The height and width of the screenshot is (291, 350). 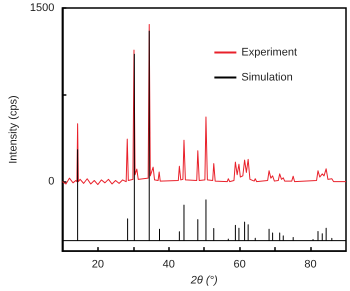 What do you see at coordinates (42, 8) in the screenshot?
I see `y-tick-label: 1500` at bounding box center [42, 8].